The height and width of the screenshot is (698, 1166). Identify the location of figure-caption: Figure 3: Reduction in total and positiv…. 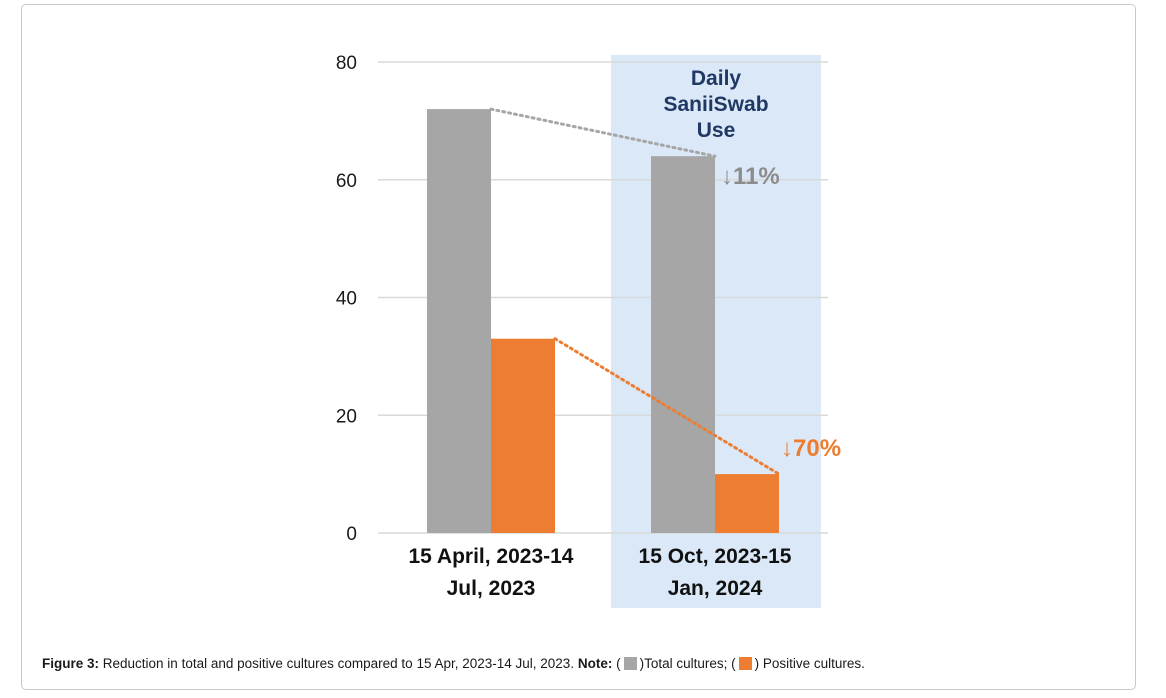
(582, 663).